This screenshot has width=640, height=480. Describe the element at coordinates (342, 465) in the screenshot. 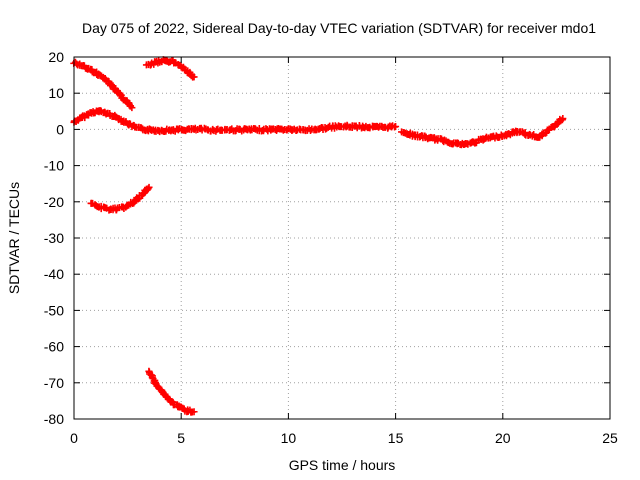

I see `x-axis-title: GPS time / hours` at that location.